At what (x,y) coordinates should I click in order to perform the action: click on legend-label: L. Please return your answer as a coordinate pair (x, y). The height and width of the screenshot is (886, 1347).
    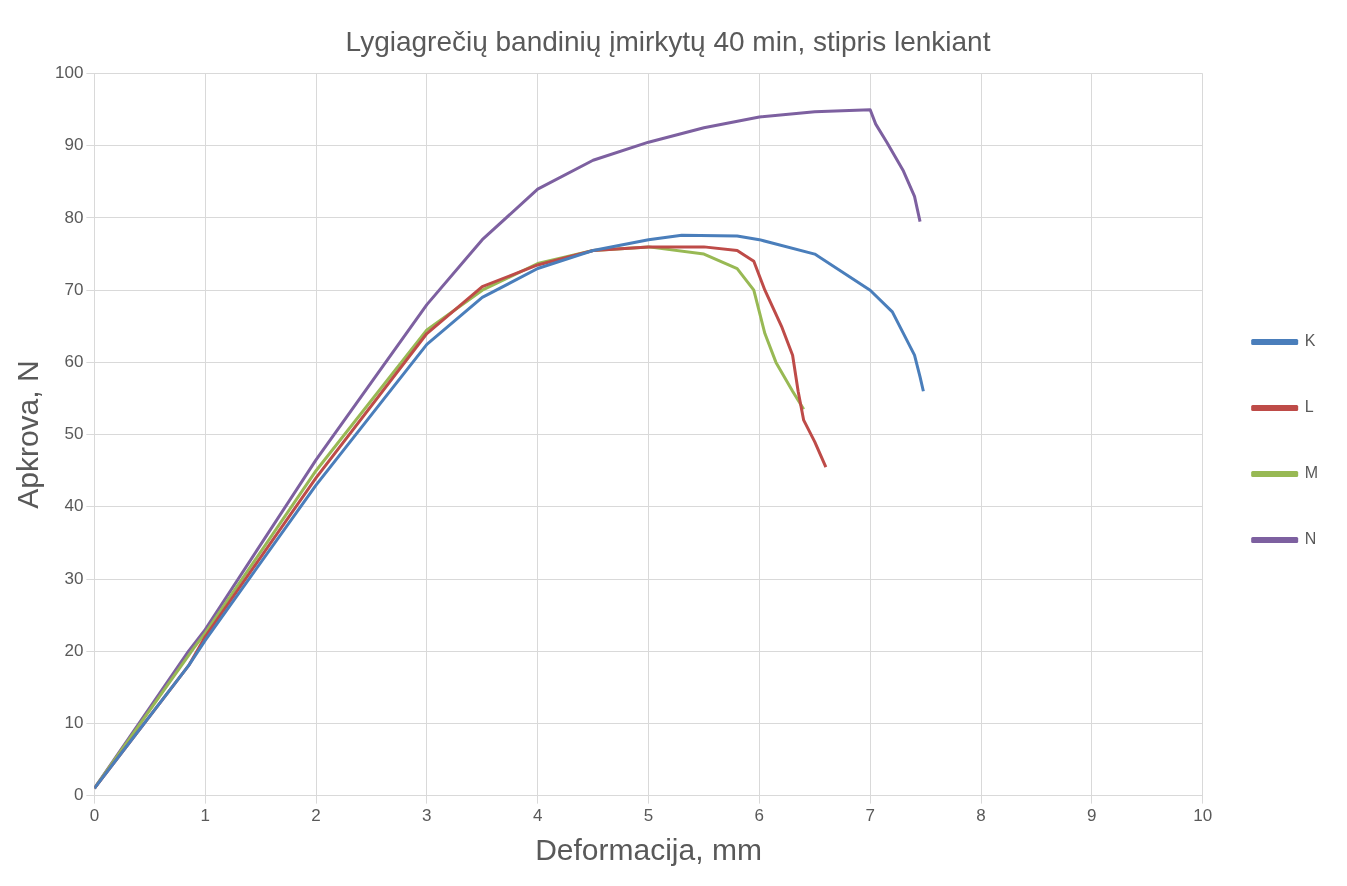
    Looking at the image, I should click on (1309, 407).